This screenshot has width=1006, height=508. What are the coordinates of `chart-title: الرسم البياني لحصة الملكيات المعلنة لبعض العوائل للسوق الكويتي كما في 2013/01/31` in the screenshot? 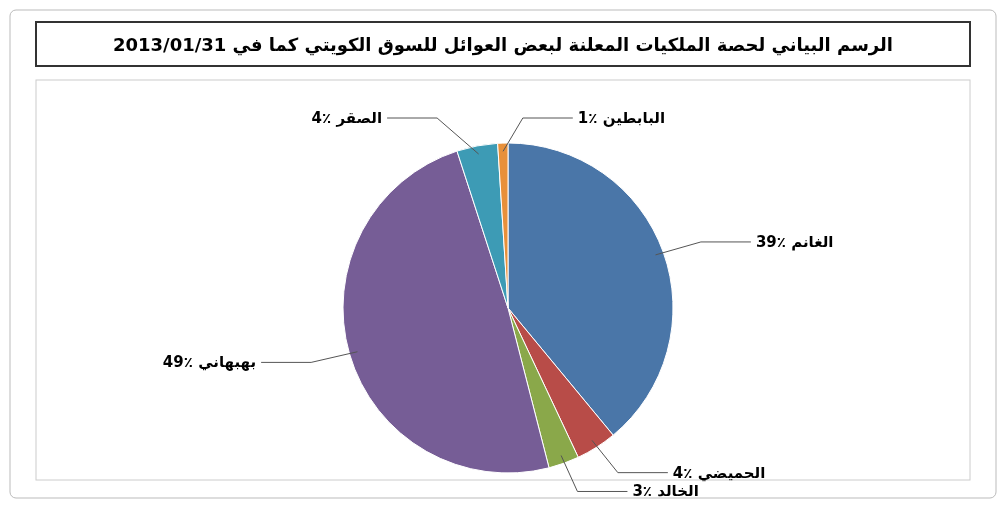 It's located at (503, 45).